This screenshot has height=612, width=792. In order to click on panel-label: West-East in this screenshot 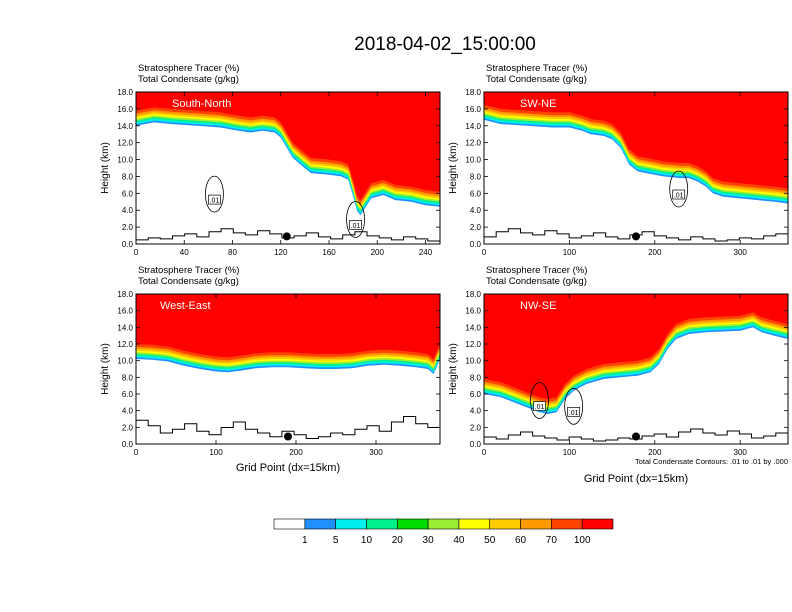, I will do `click(185, 306)`.